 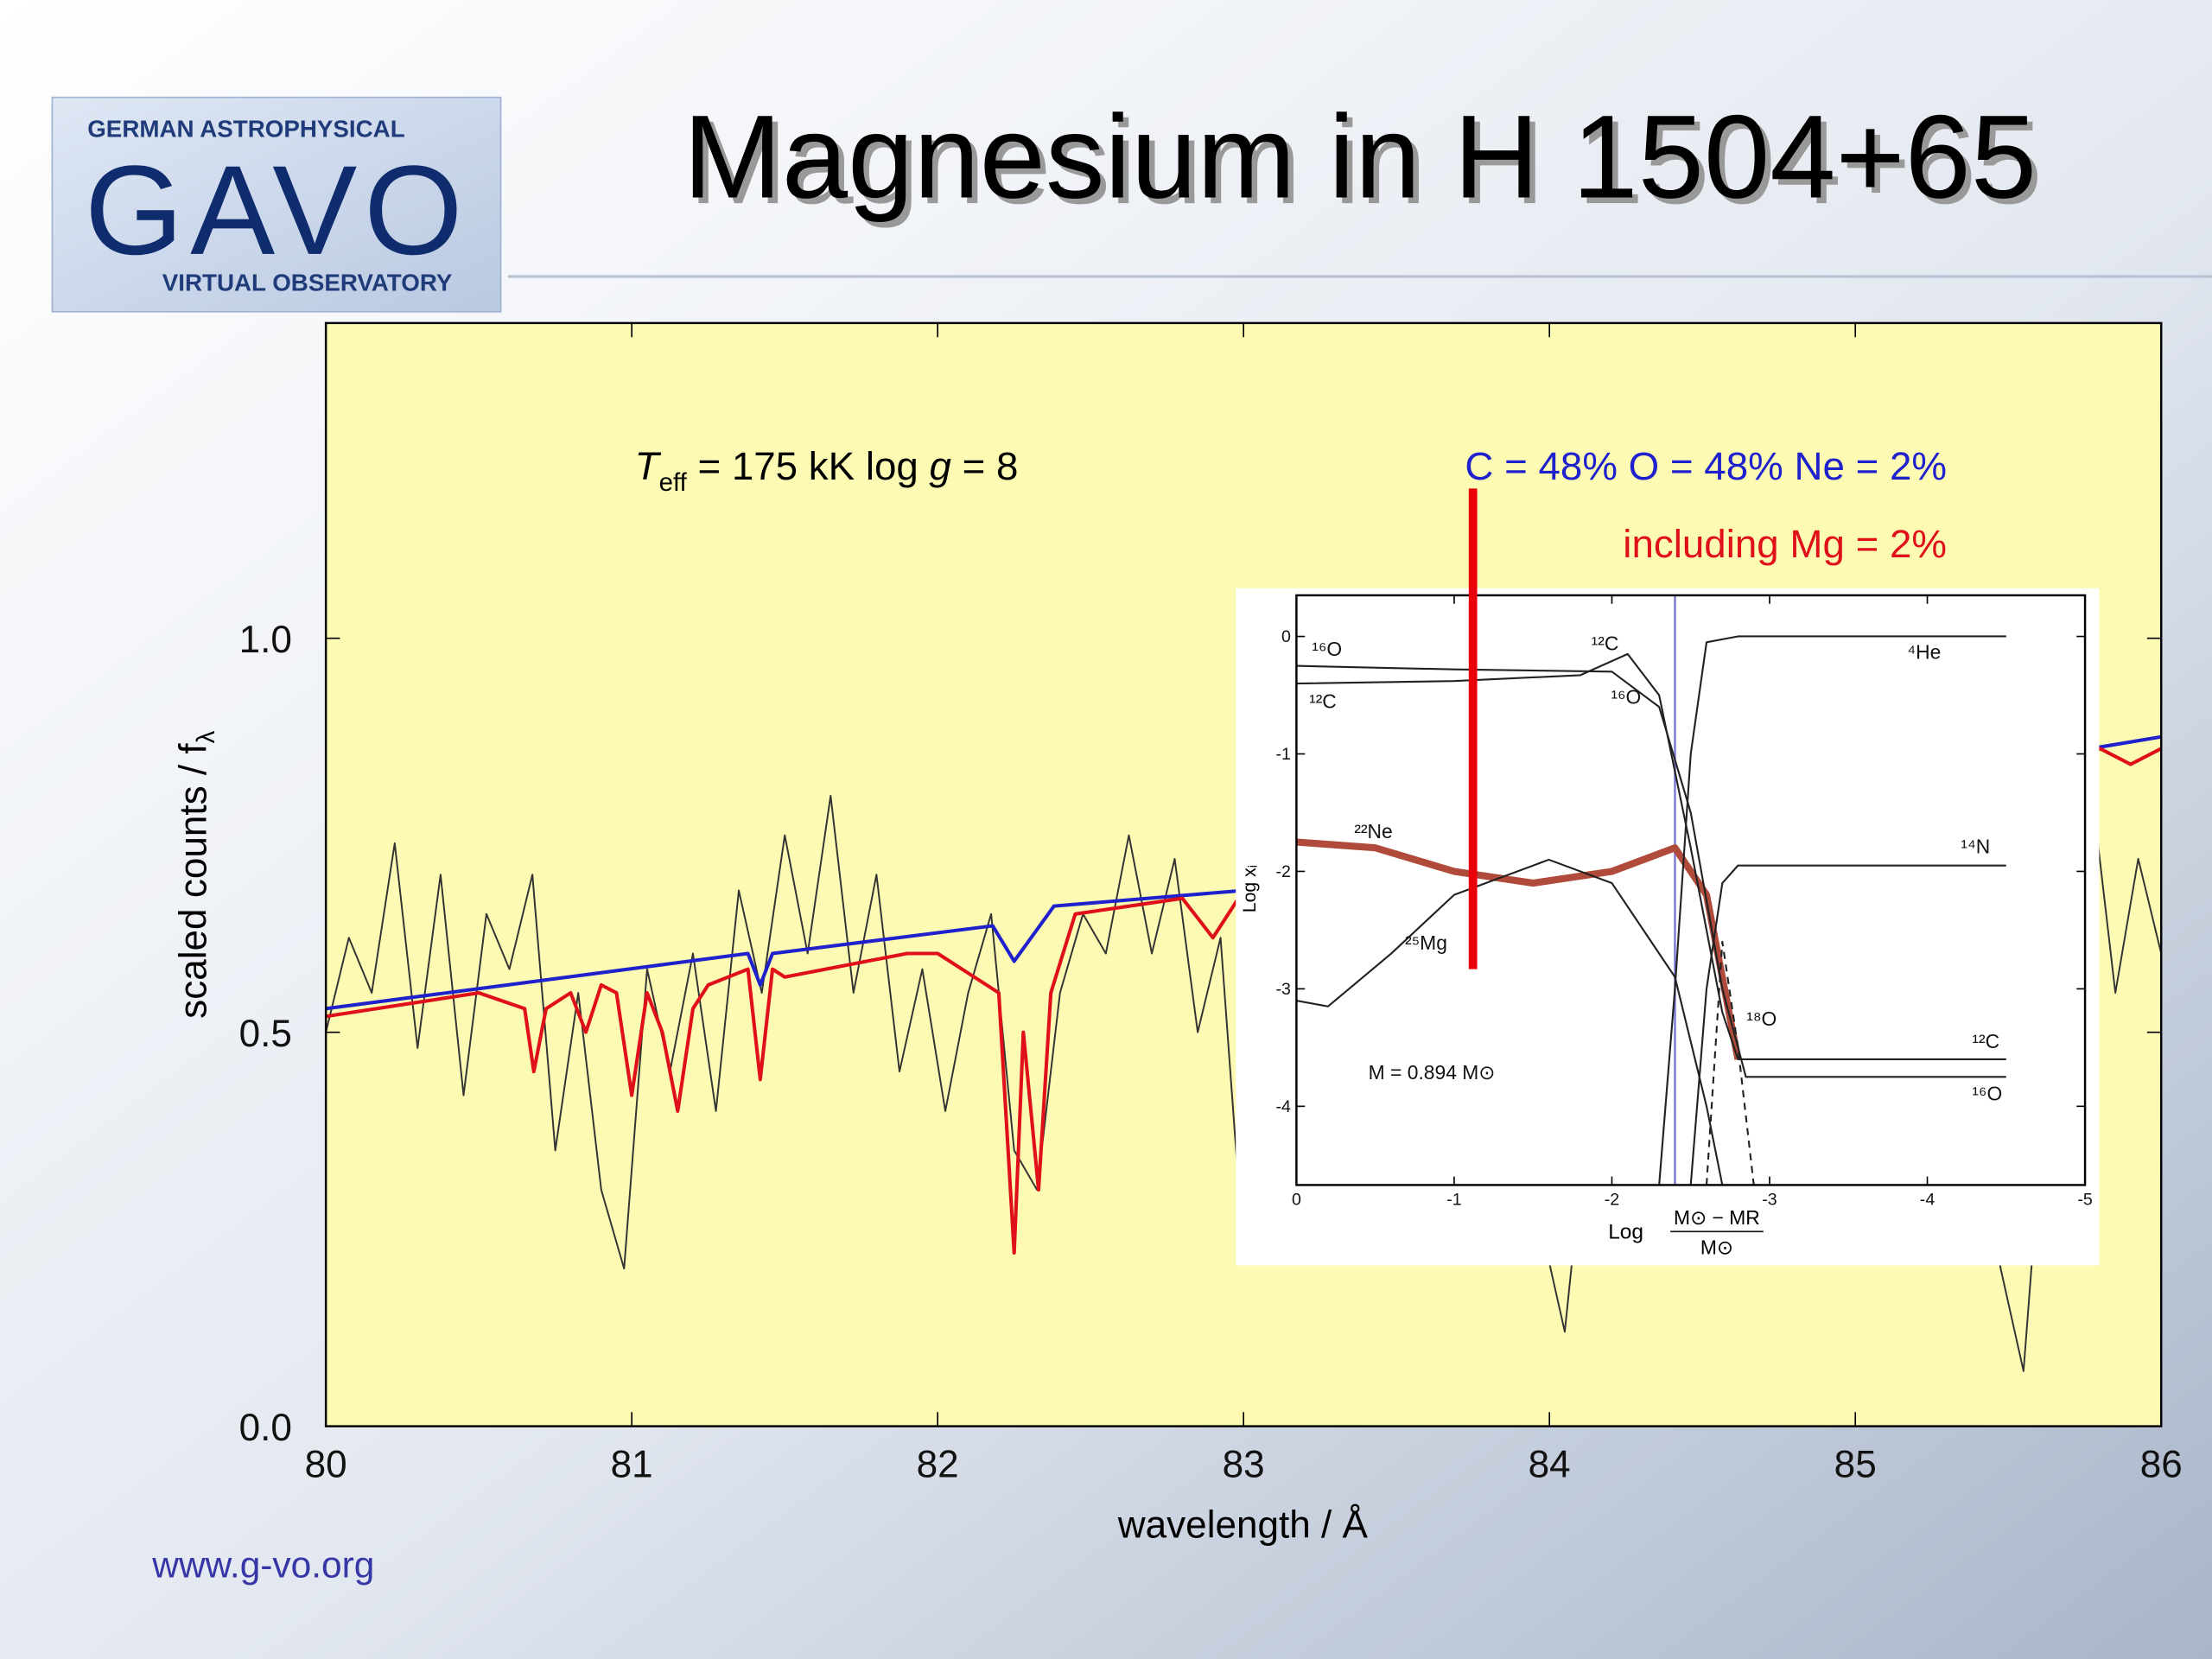 What do you see at coordinates (2161, 1464) in the screenshot?
I see `x-tick-label: 86` at bounding box center [2161, 1464].